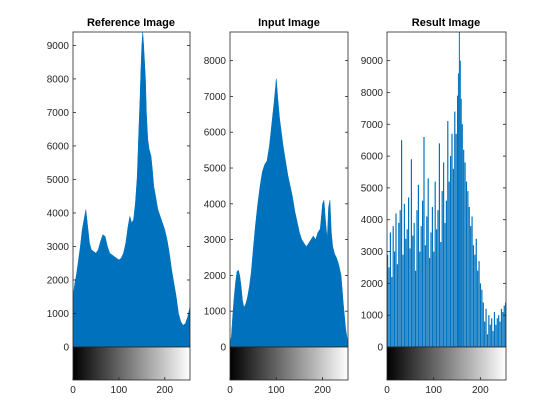 The image size is (560, 420). What do you see at coordinates (131, 23) in the screenshot?
I see `chart-title: Reference Image` at bounding box center [131, 23].